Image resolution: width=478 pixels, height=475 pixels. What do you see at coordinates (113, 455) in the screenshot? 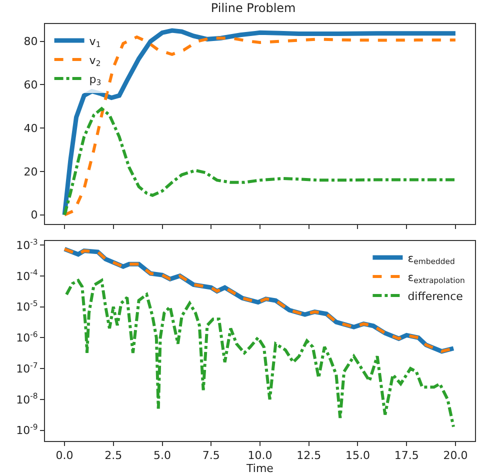
I see `x-tick-label: 2.5` at bounding box center [113, 455].